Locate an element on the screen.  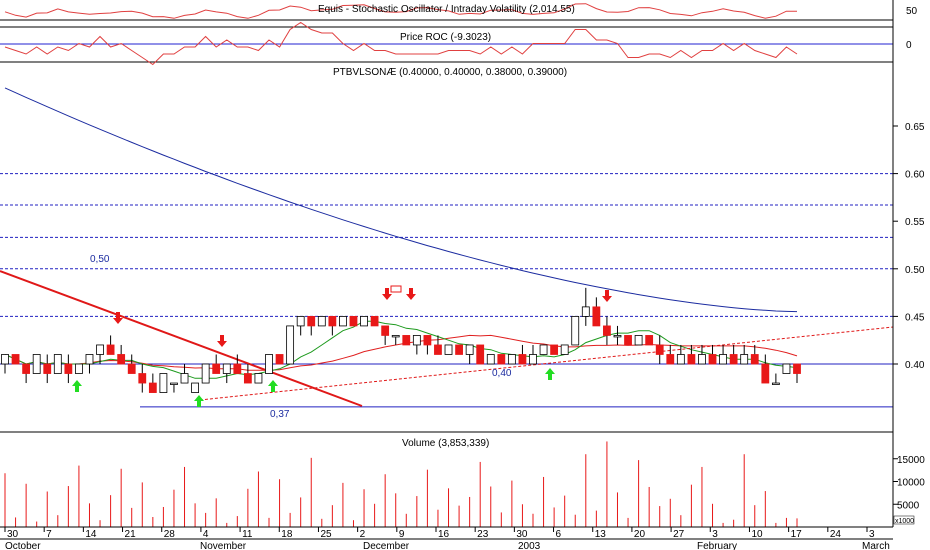
volume-tick-label: 5000 is located at coordinates (908, 505).